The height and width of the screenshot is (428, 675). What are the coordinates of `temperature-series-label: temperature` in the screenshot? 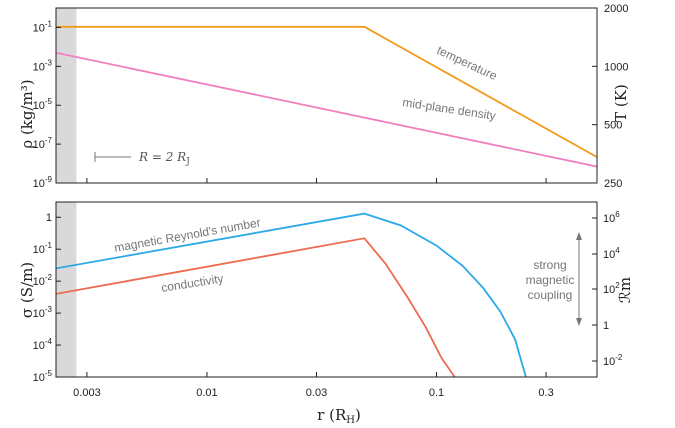 It's located at (467, 63).